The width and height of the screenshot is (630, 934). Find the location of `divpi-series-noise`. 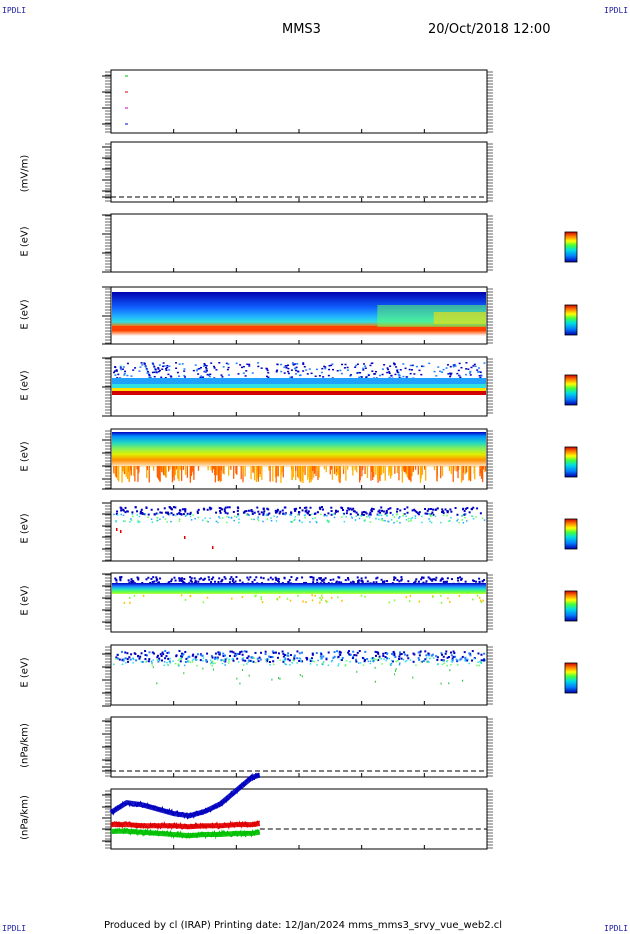

divpi-series-noise is located at coordinates (185, 825).